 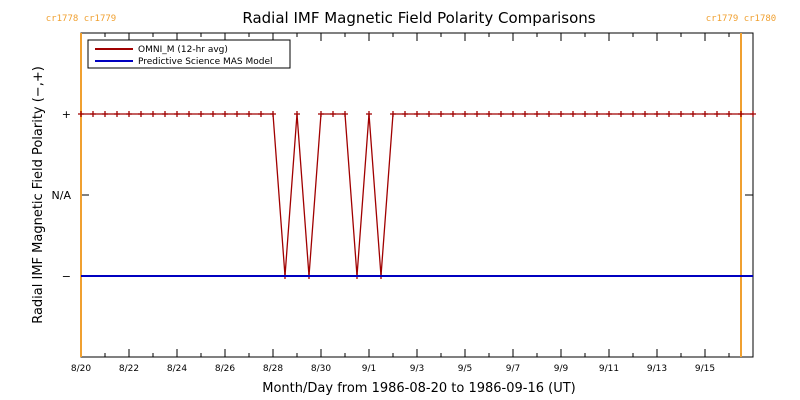 What do you see at coordinates (321, 369) in the screenshot?
I see `x-tick-label: 8/30` at bounding box center [321, 369].